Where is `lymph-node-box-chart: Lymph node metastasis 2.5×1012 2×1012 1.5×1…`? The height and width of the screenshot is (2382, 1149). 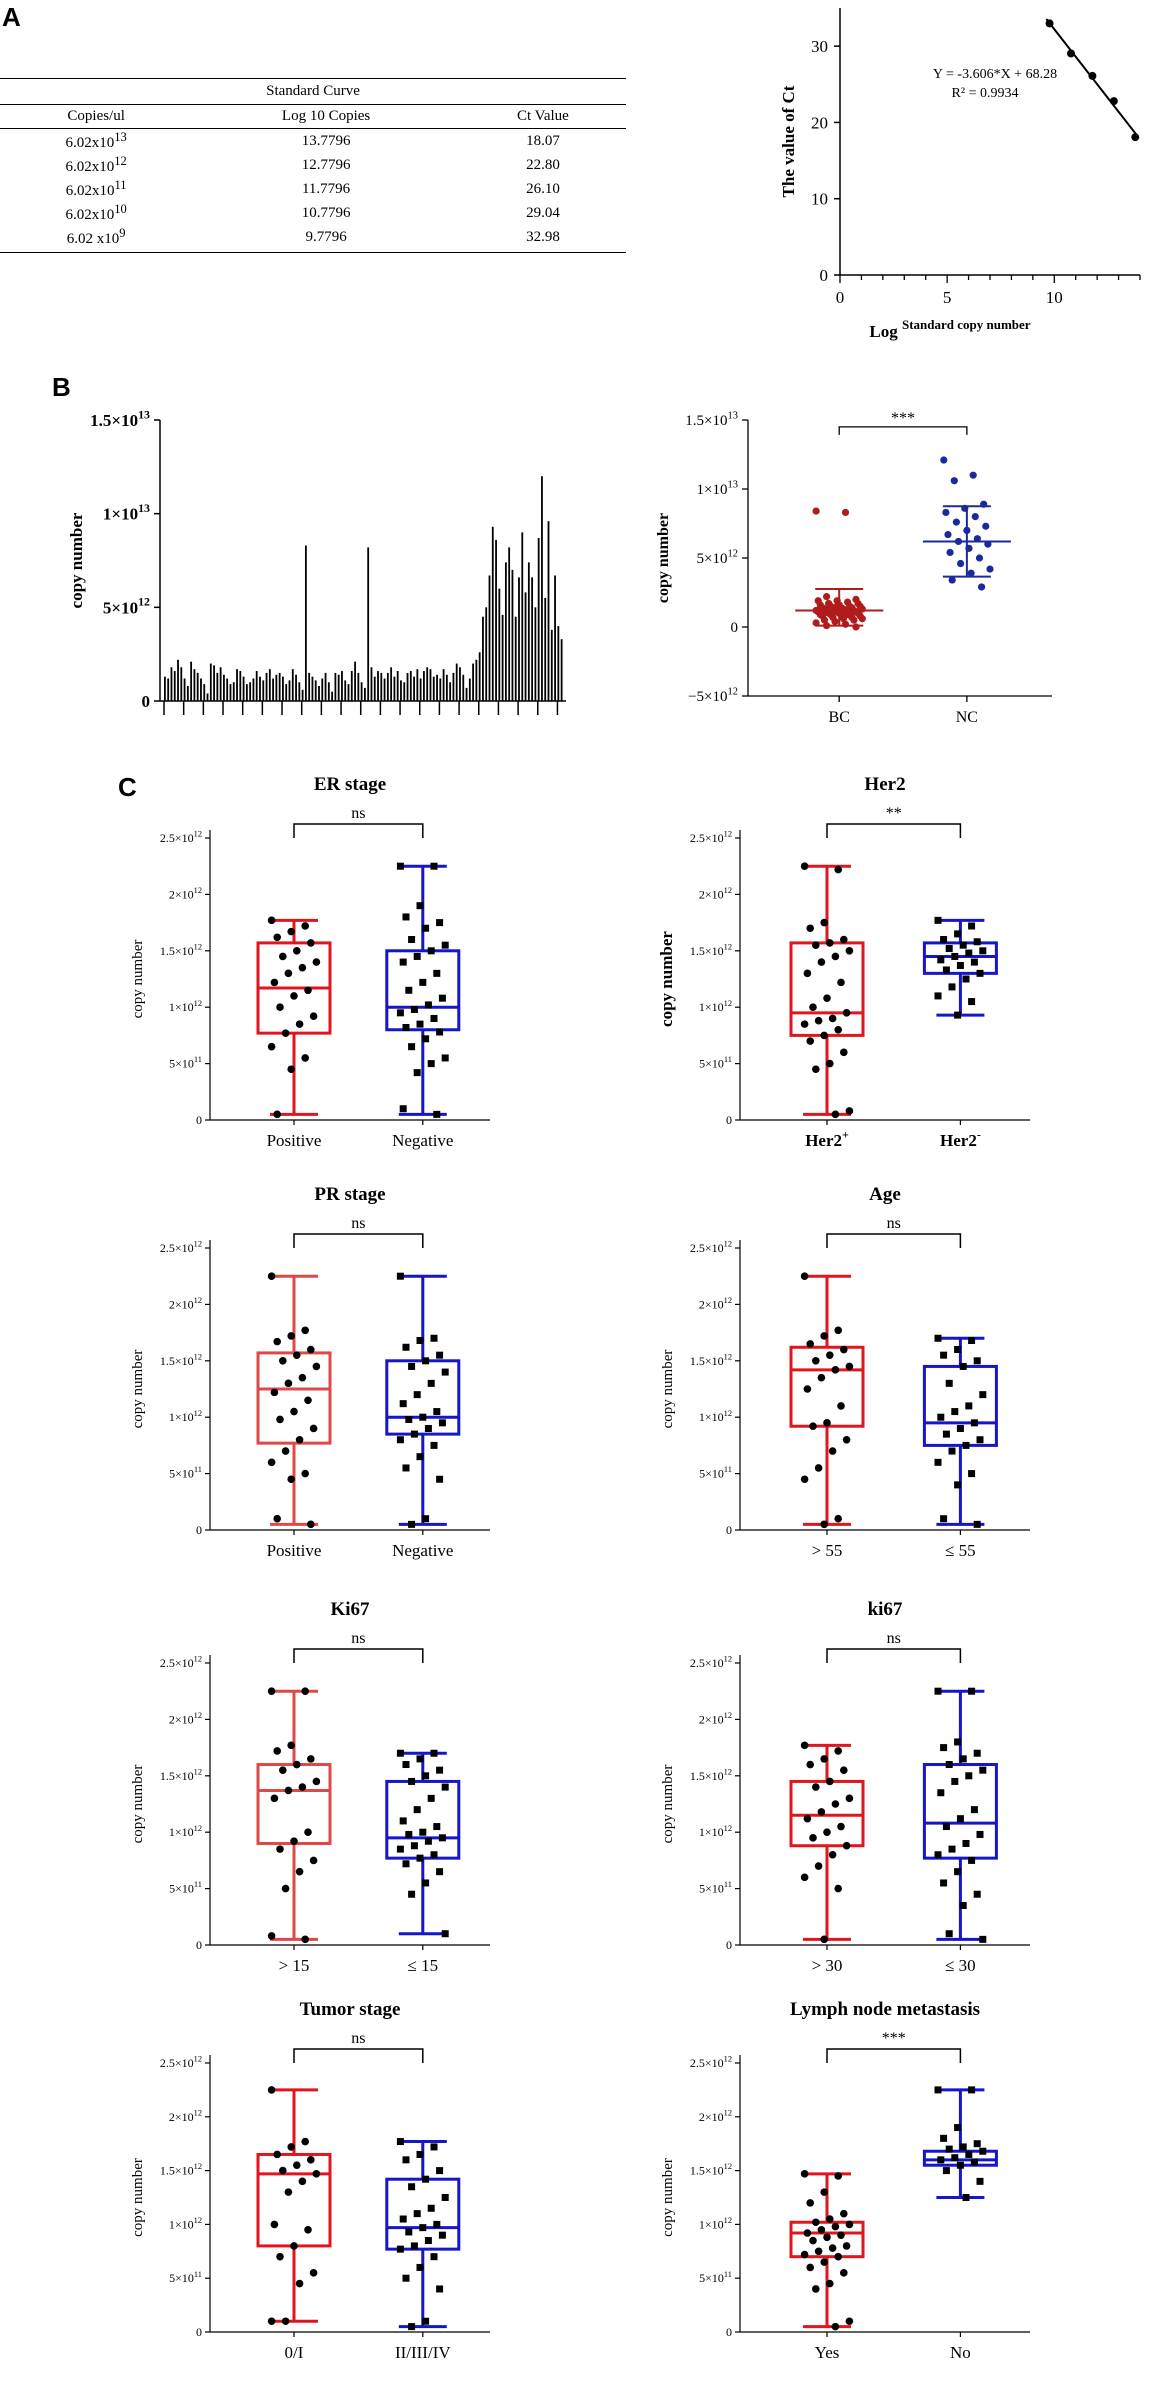 lymph-node-box-chart: Lymph node metastasis 2.5×1012 2×1012 1.5×1… is located at coordinates (845, 2180).